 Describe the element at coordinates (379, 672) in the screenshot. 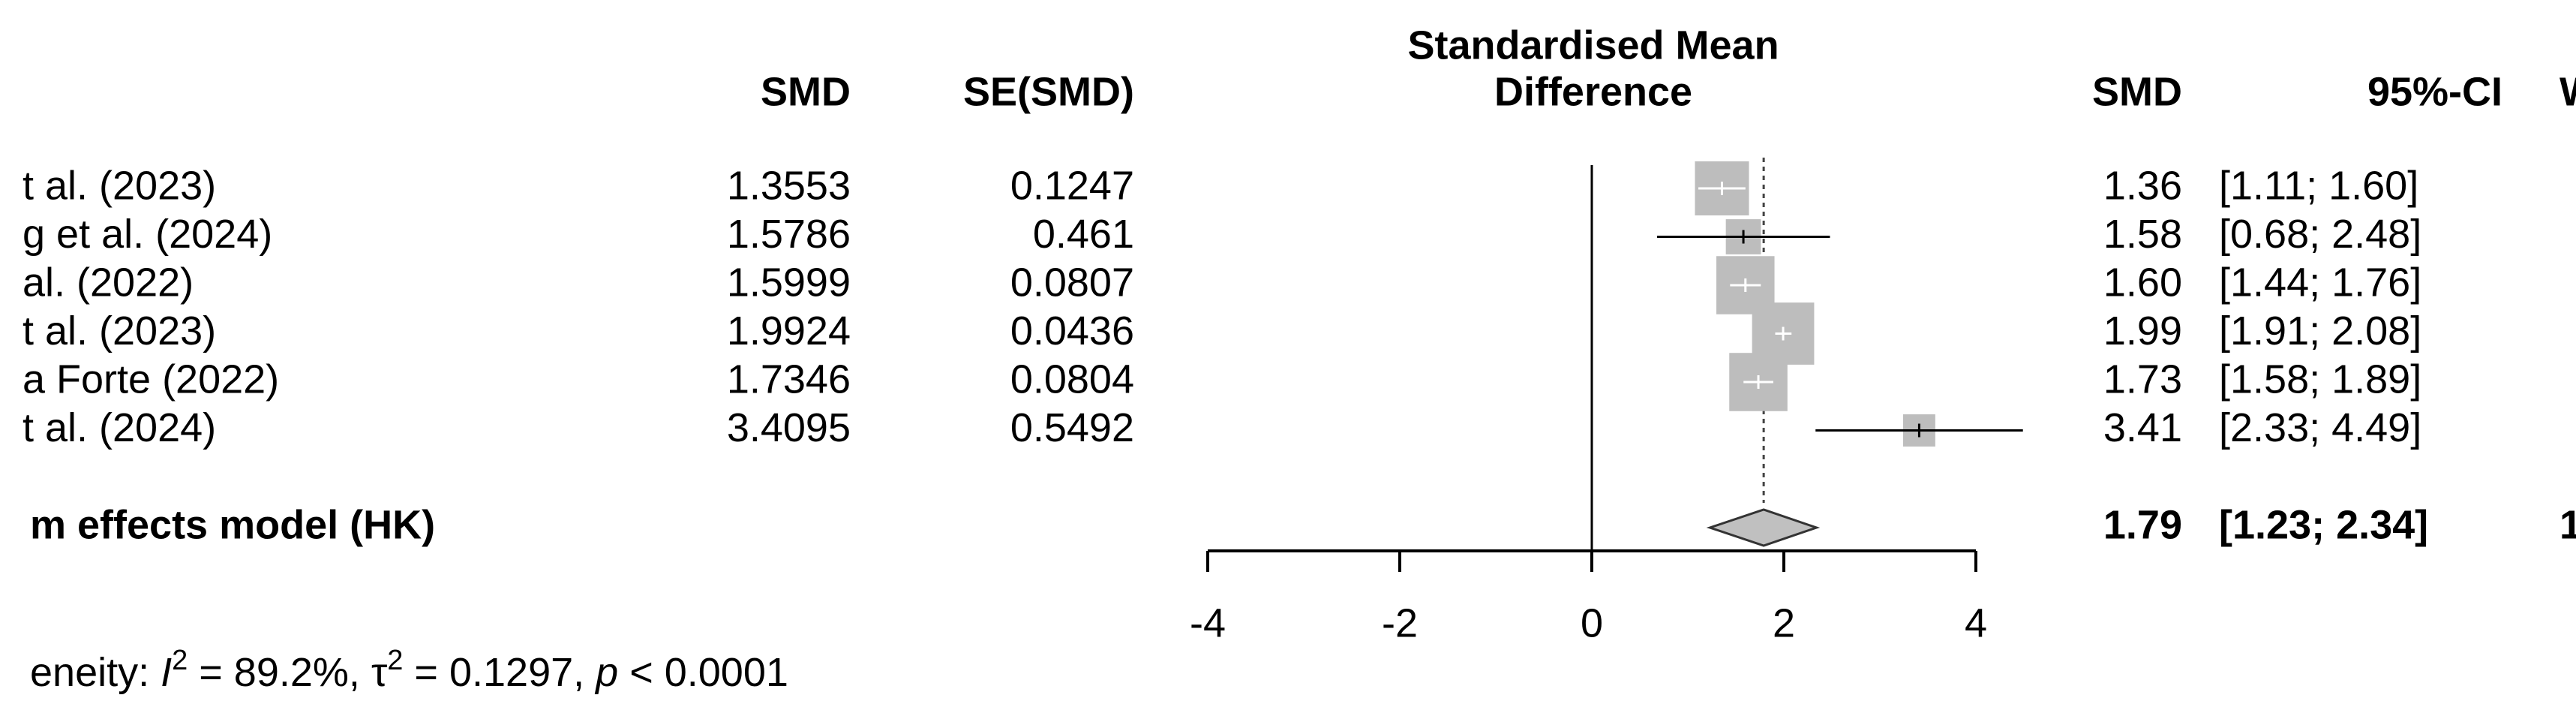

I see `het-text: τ` at that location.